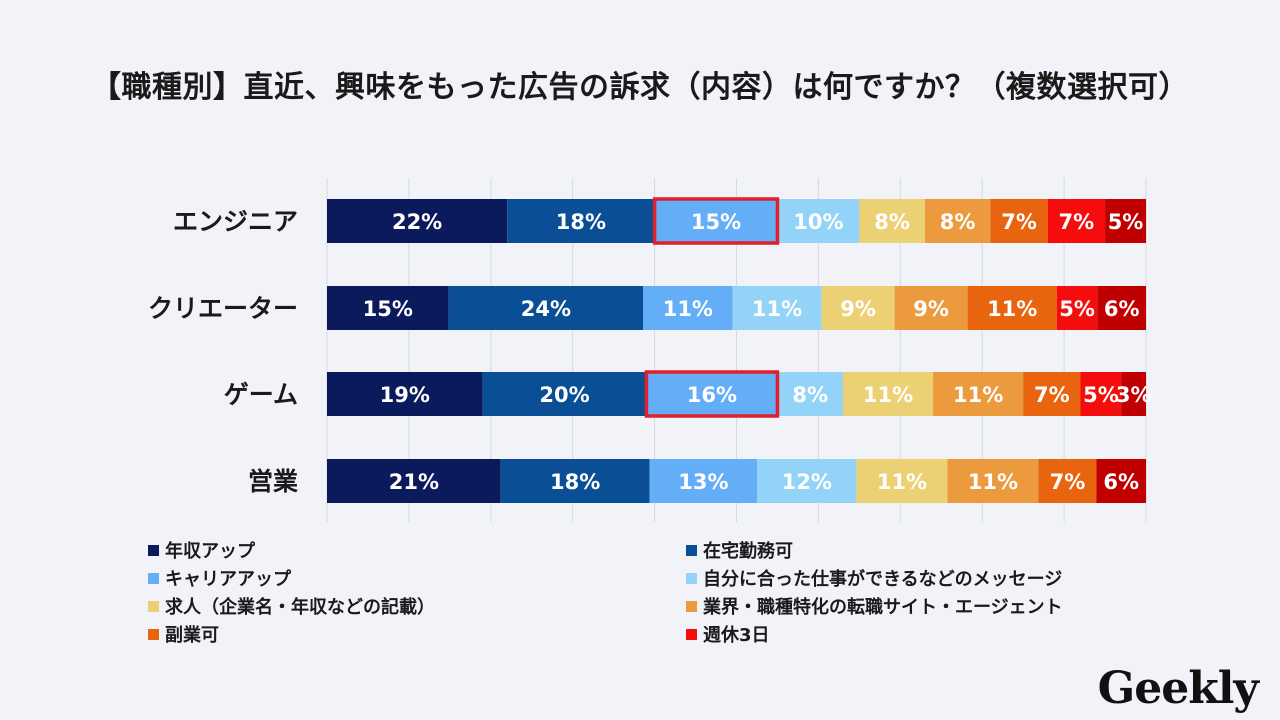 This screenshot has height=720, width=1280. What do you see at coordinates (235, 221) in the screenshot?
I see `category-label: エンジニア` at bounding box center [235, 221].